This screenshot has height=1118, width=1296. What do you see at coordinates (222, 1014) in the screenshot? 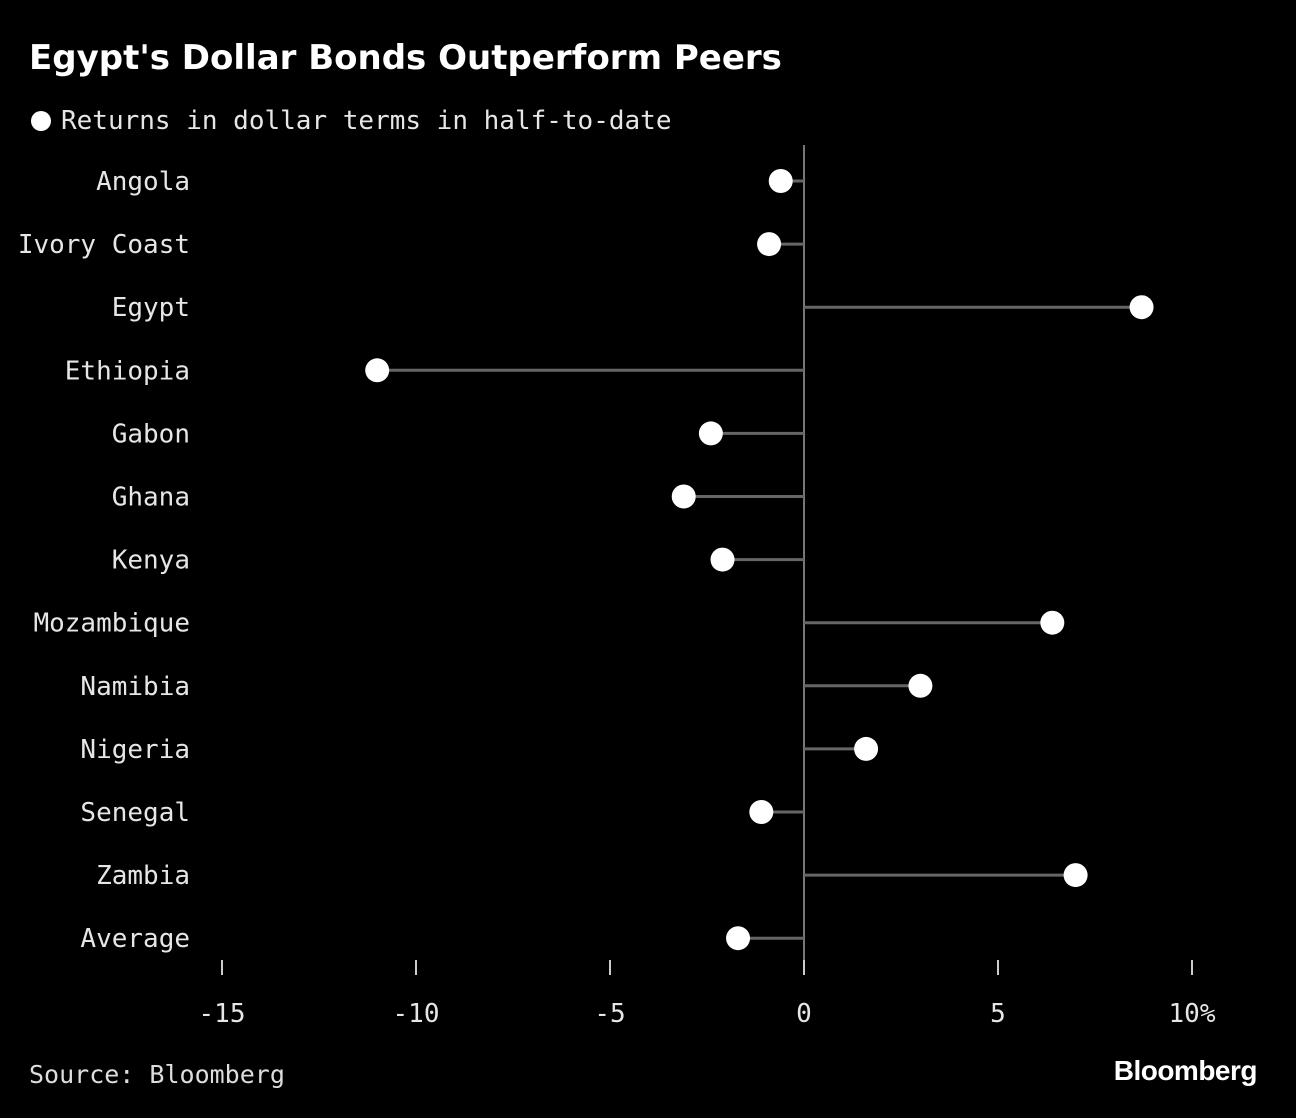
I see `x-tick-label: -15` at bounding box center [222, 1014].